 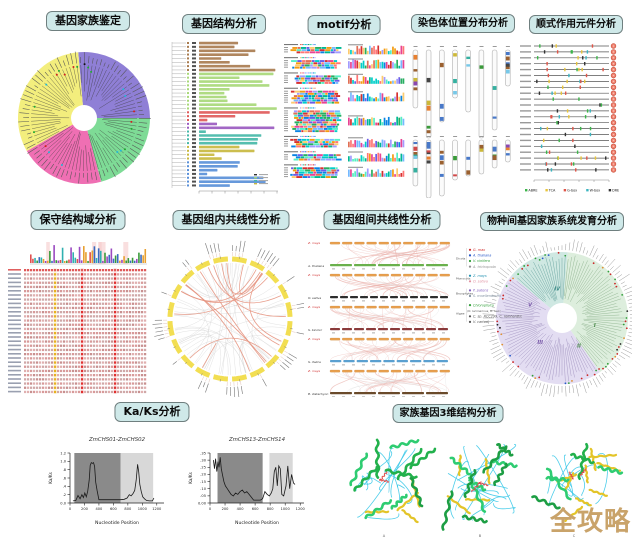 I want to click on panel-title-motif-analysis: motif分析, so click(x=344, y=25).